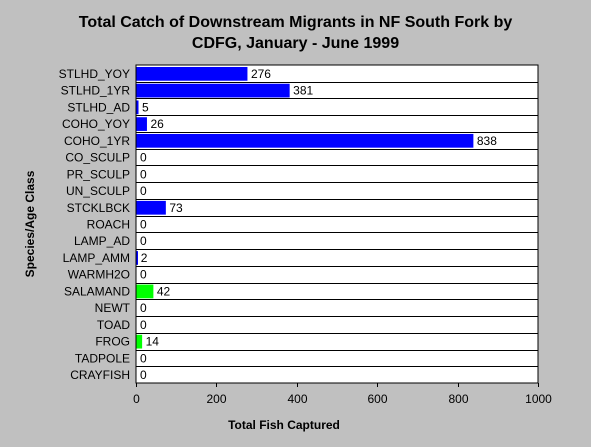  What do you see at coordinates (98, 191) in the screenshot?
I see `category-label: UN_SCULP` at bounding box center [98, 191].